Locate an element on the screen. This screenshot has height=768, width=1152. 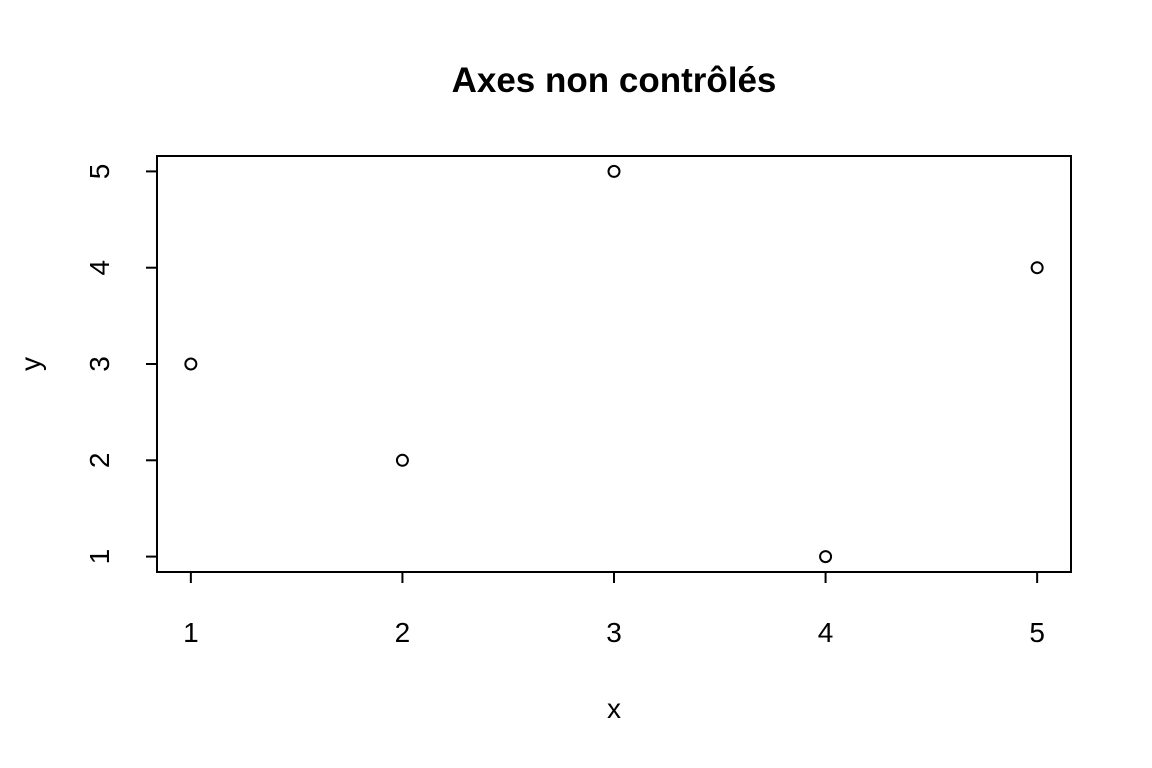
x-tick-label: 1 is located at coordinates (191, 632).